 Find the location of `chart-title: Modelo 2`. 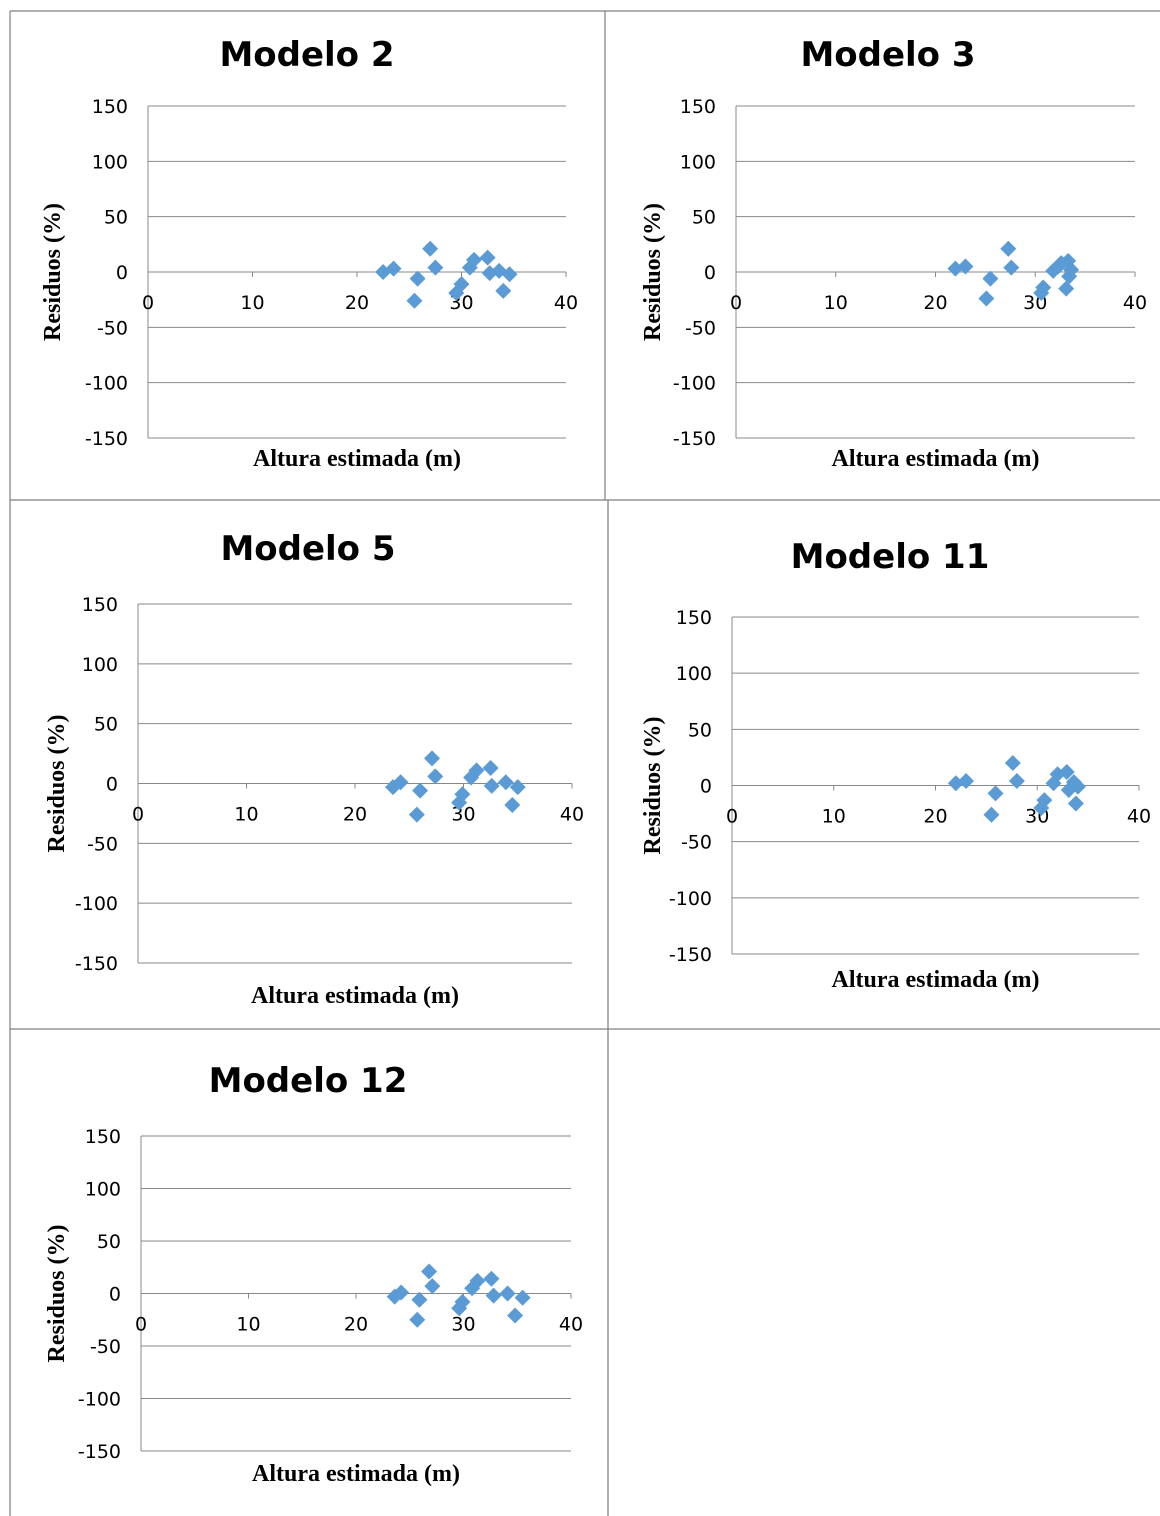

chart-title: Modelo 2 is located at coordinates (306, 55).